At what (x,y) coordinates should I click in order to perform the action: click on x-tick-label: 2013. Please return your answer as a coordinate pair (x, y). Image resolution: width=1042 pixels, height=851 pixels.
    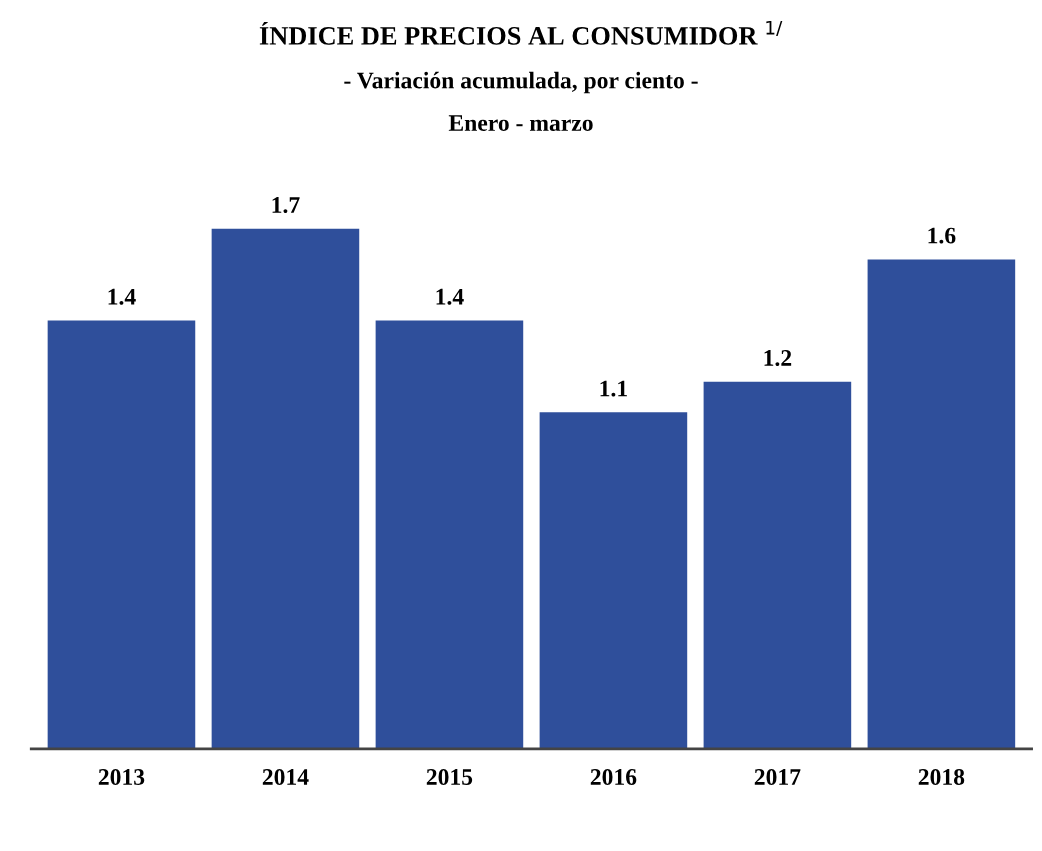
    Looking at the image, I should click on (121, 777).